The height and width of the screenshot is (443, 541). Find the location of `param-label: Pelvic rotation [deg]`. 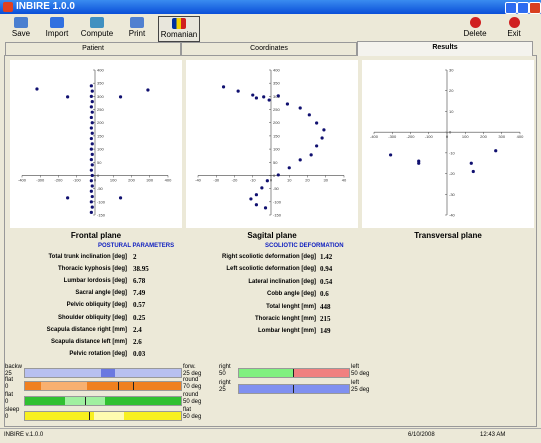

param-label: Pelvic rotation [deg] is located at coordinates (98, 353).